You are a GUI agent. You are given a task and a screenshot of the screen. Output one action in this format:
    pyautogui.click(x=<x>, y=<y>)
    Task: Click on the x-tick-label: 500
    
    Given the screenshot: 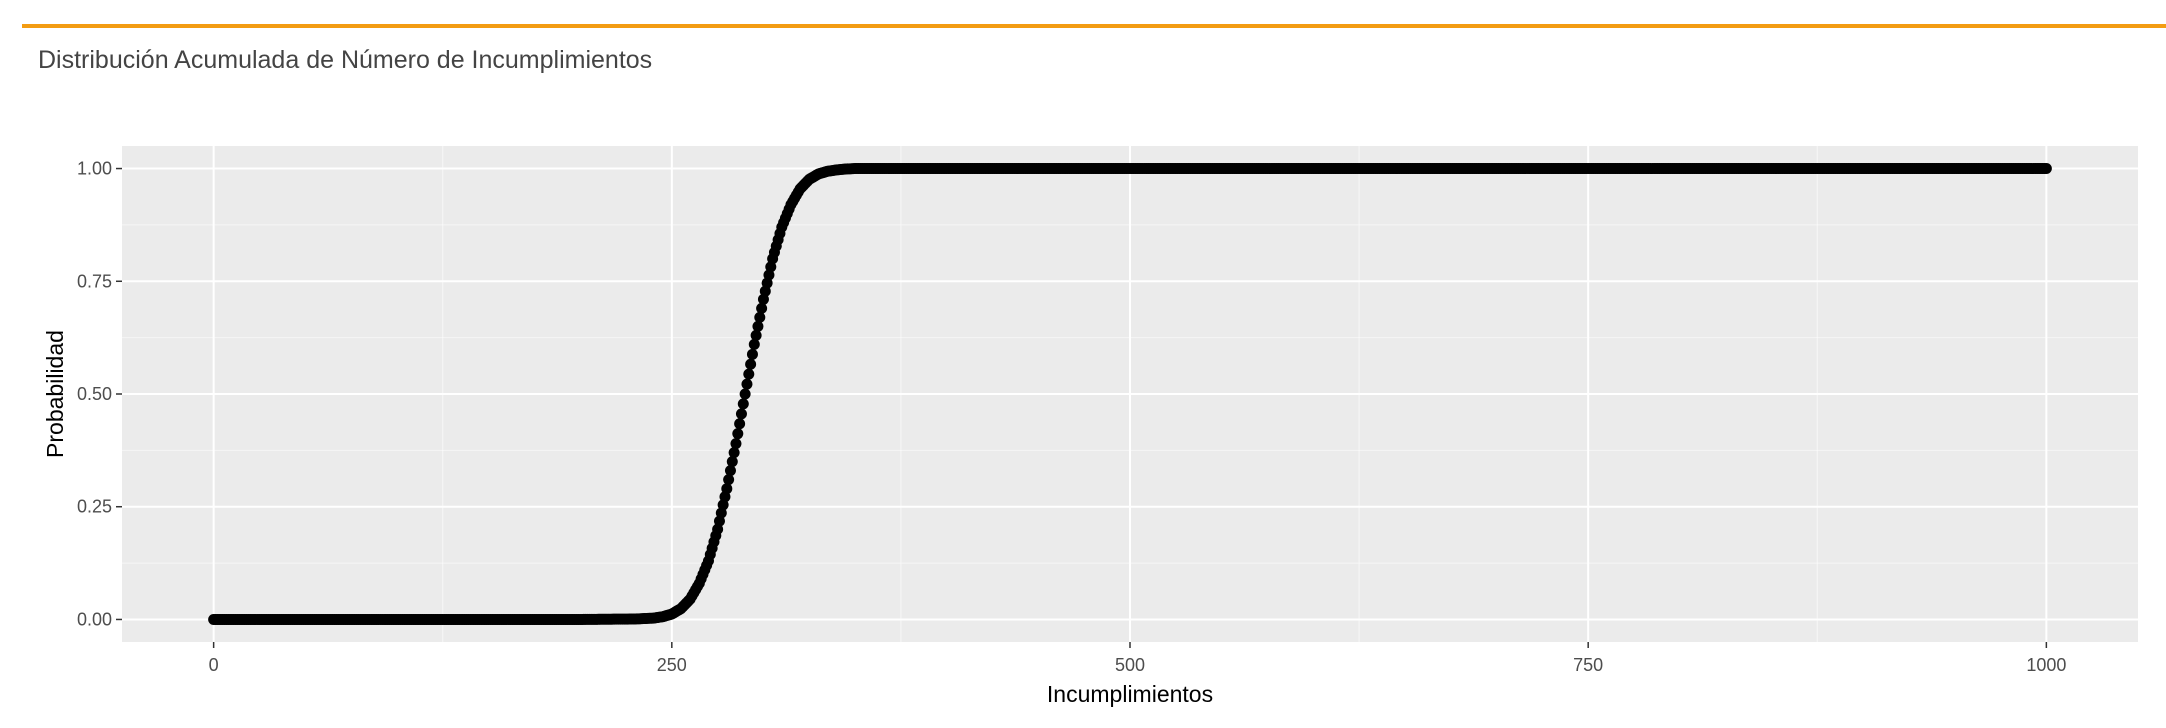 What is the action you would take?
    pyautogui.click(x=1130, y=665)
    